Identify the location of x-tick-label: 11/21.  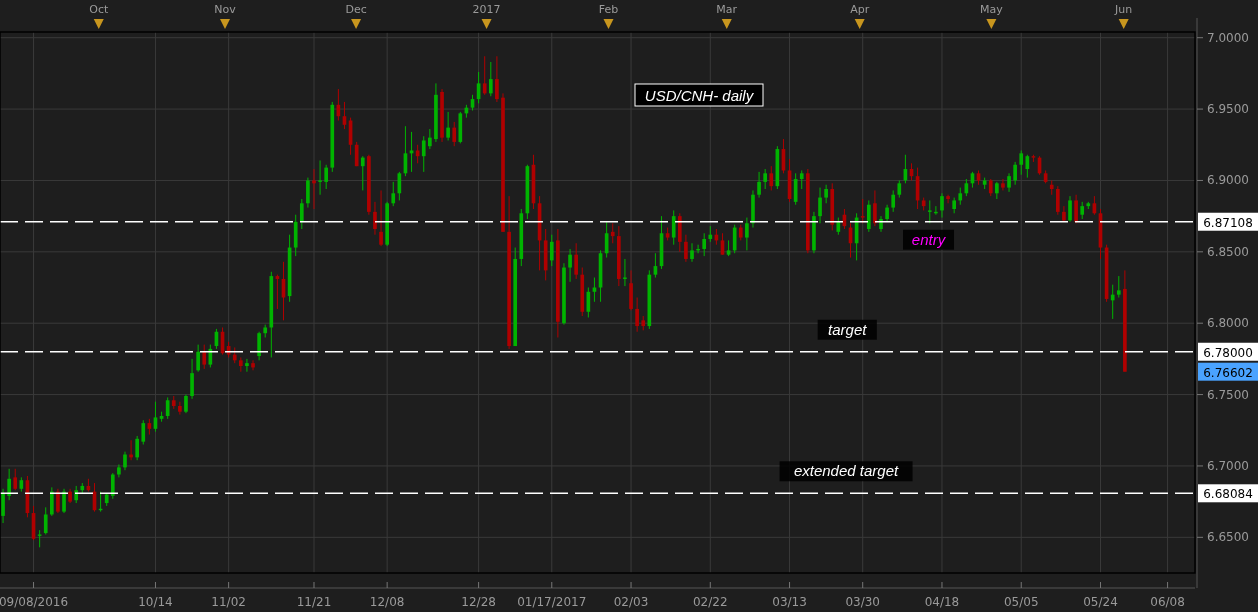
(314, 602).